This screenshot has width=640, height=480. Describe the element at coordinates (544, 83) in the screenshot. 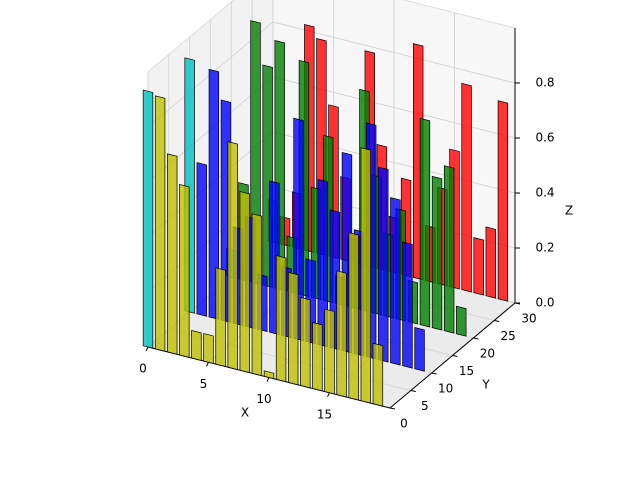

I see `z-tick-label: 0.8` at that location.